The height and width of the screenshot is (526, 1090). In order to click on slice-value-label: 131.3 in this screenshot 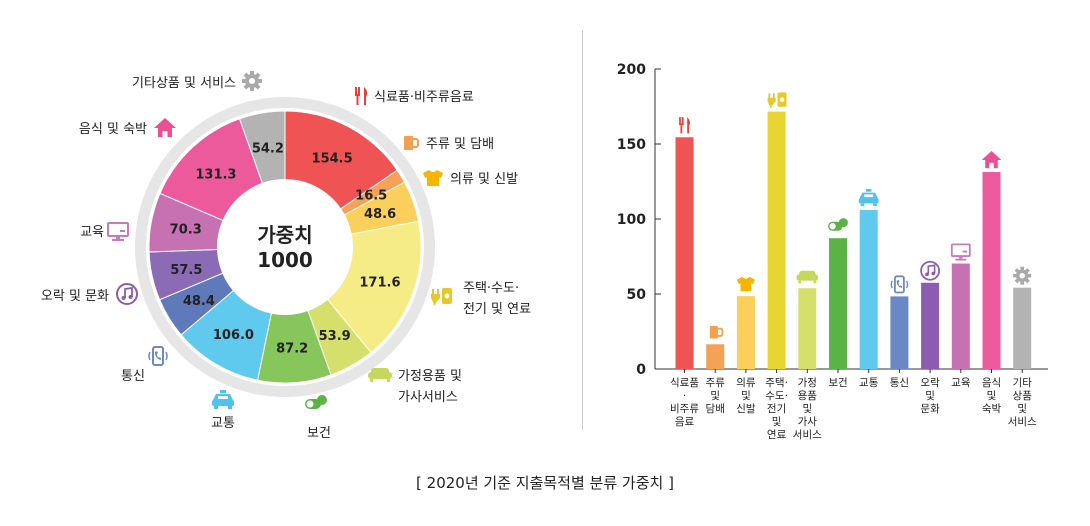, I will do `click(215, 174)`.